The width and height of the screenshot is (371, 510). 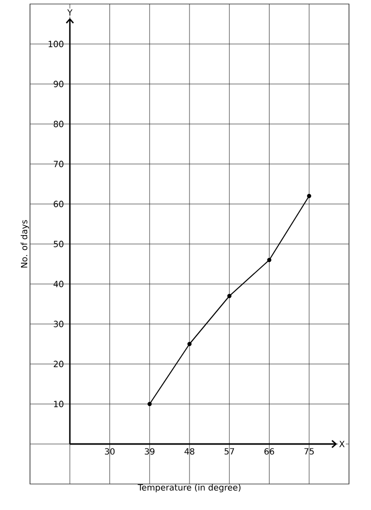 What do you see at coordinates (59, 324) in the screenshot?
I see `y-tick-label: 30` at bounding box center [59, 324].